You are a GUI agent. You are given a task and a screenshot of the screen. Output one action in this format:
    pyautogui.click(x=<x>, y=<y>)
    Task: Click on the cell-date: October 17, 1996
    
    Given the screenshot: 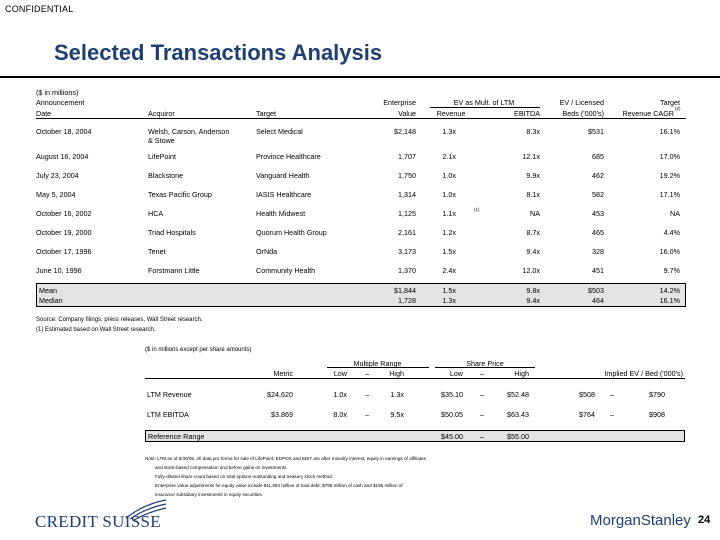 What is the action you would take?
    pyautogui.click(x=64, y=251)
    